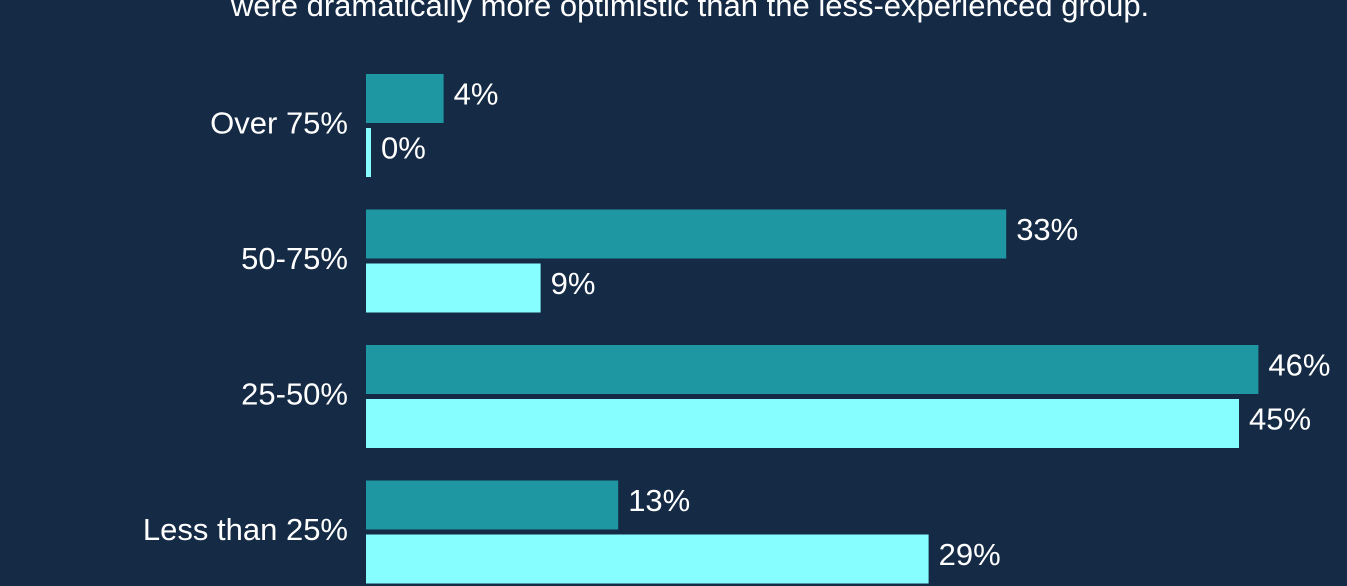 The image size is (1347, 586). What do you see at coordinates (403, 148) in the screenshot?
I see `value-label: 0%` at bounding box center [403, 148].